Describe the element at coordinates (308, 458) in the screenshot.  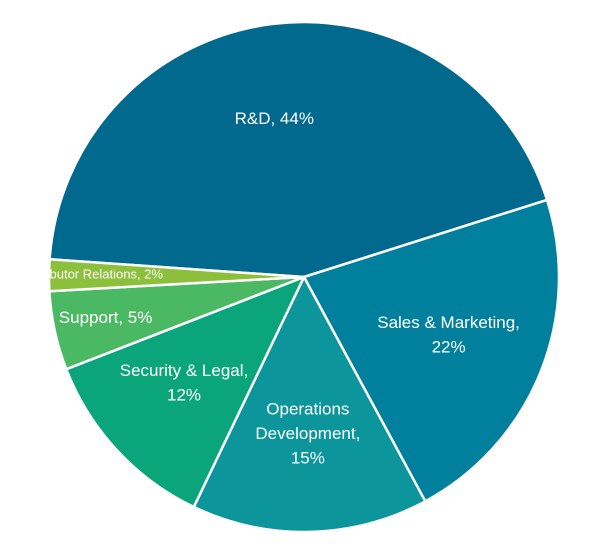
I see `pie-label-line: 15%` at that location.